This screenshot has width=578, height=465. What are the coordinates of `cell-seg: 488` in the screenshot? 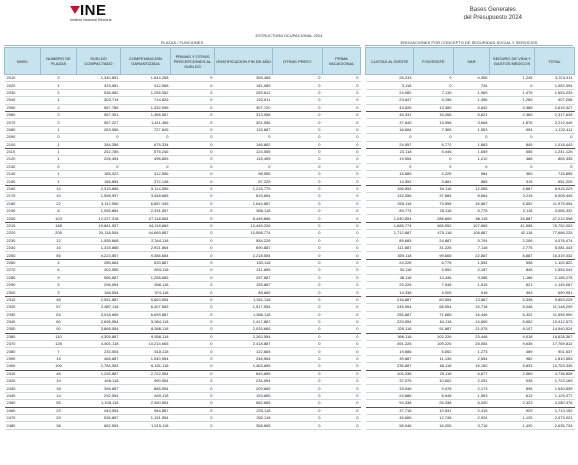 It's located at (512, 159).